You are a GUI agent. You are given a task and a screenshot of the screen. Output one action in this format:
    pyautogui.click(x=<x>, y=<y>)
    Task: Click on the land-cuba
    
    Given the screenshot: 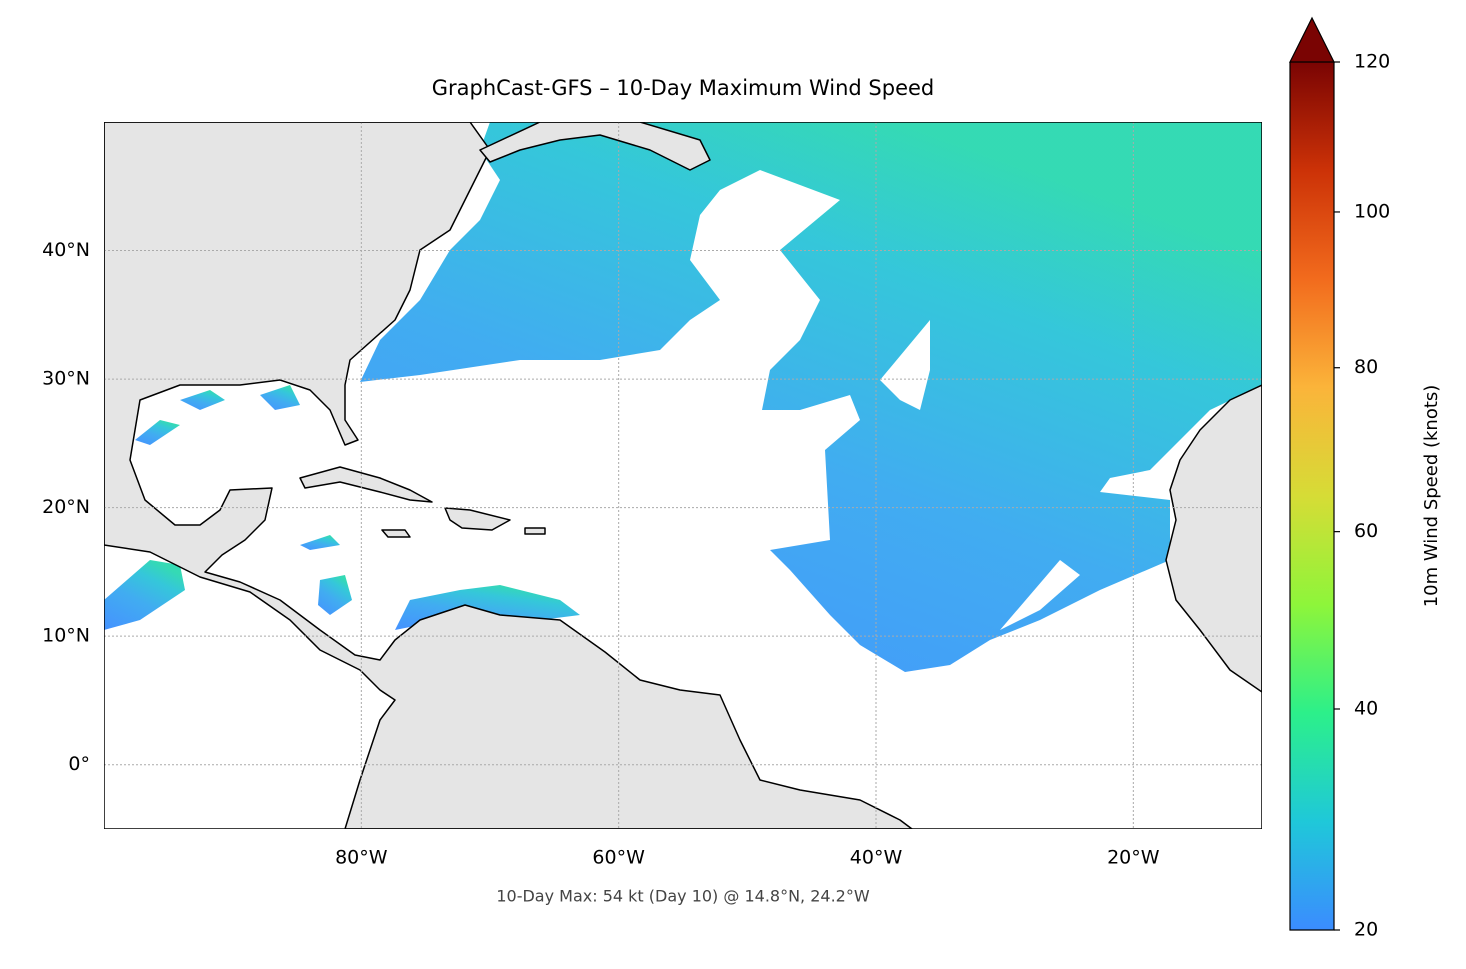 What is the action you would take?
    pyautogui.click(x=366, y=484)
    